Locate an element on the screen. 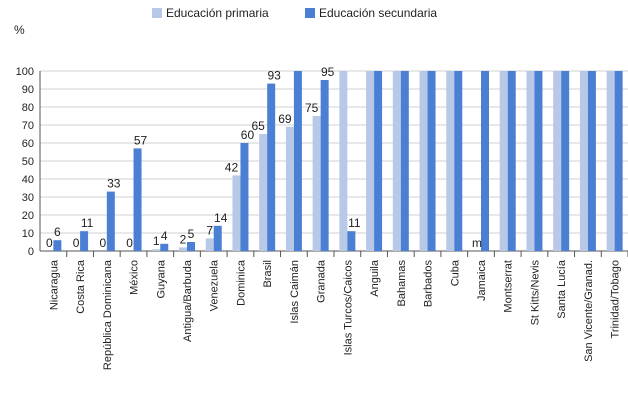  data-label: 93 is located at coordinates (275, 76).